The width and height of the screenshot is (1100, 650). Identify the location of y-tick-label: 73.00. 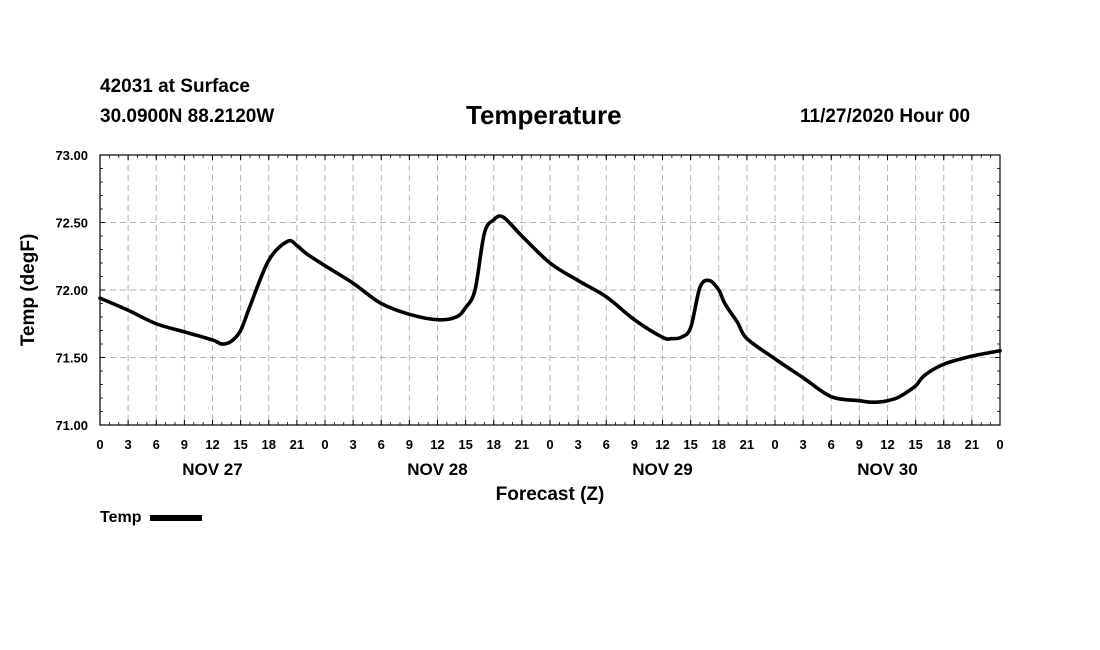
(71, 155).